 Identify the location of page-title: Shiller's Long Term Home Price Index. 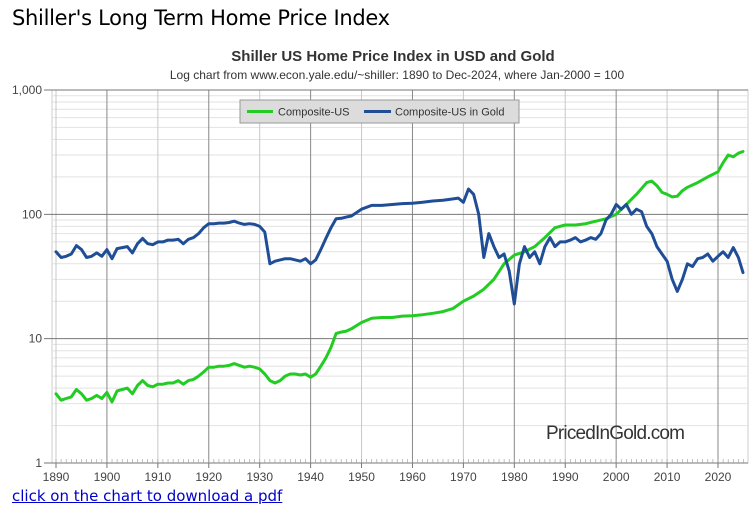
(201, 18).